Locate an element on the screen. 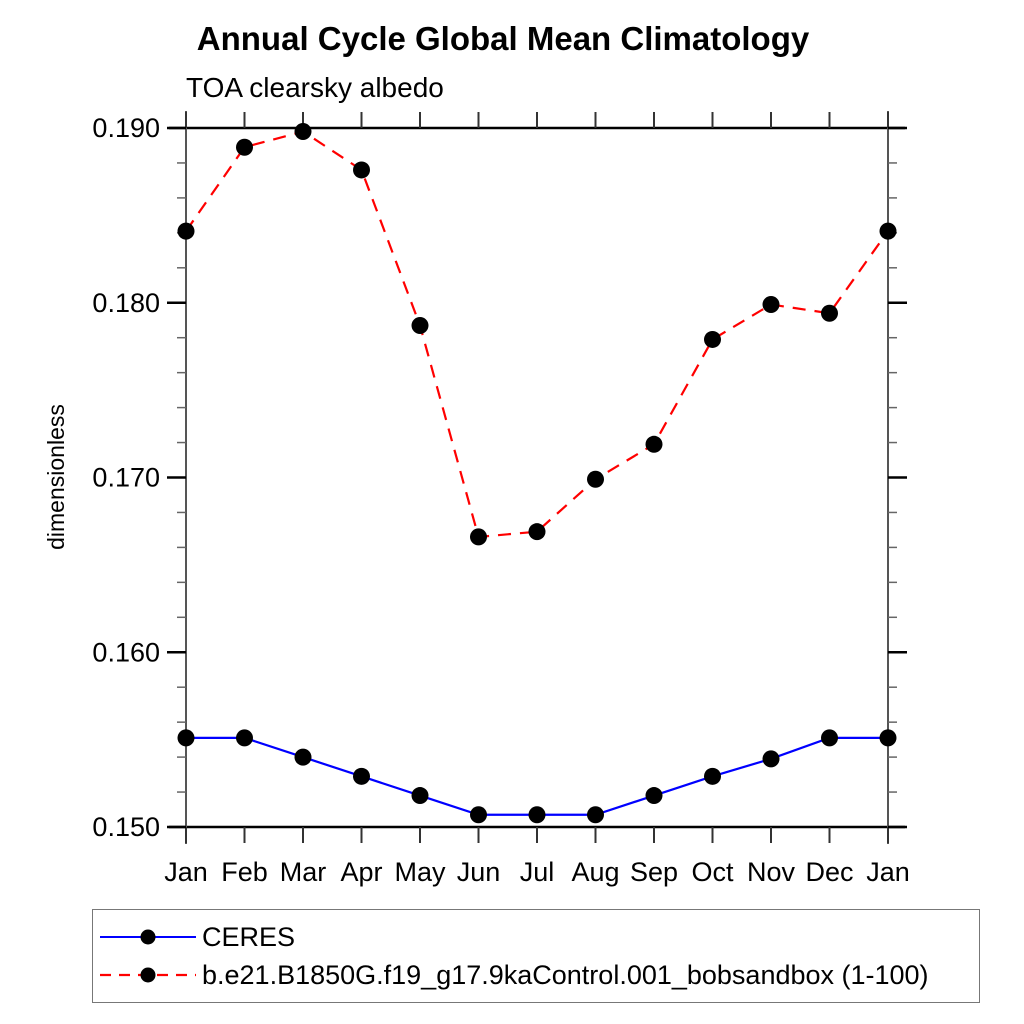 Image resolution: width=1024 pixels, height=1024 pixels. legend-label-ceres: CERES is located at coordinates (249, 936).